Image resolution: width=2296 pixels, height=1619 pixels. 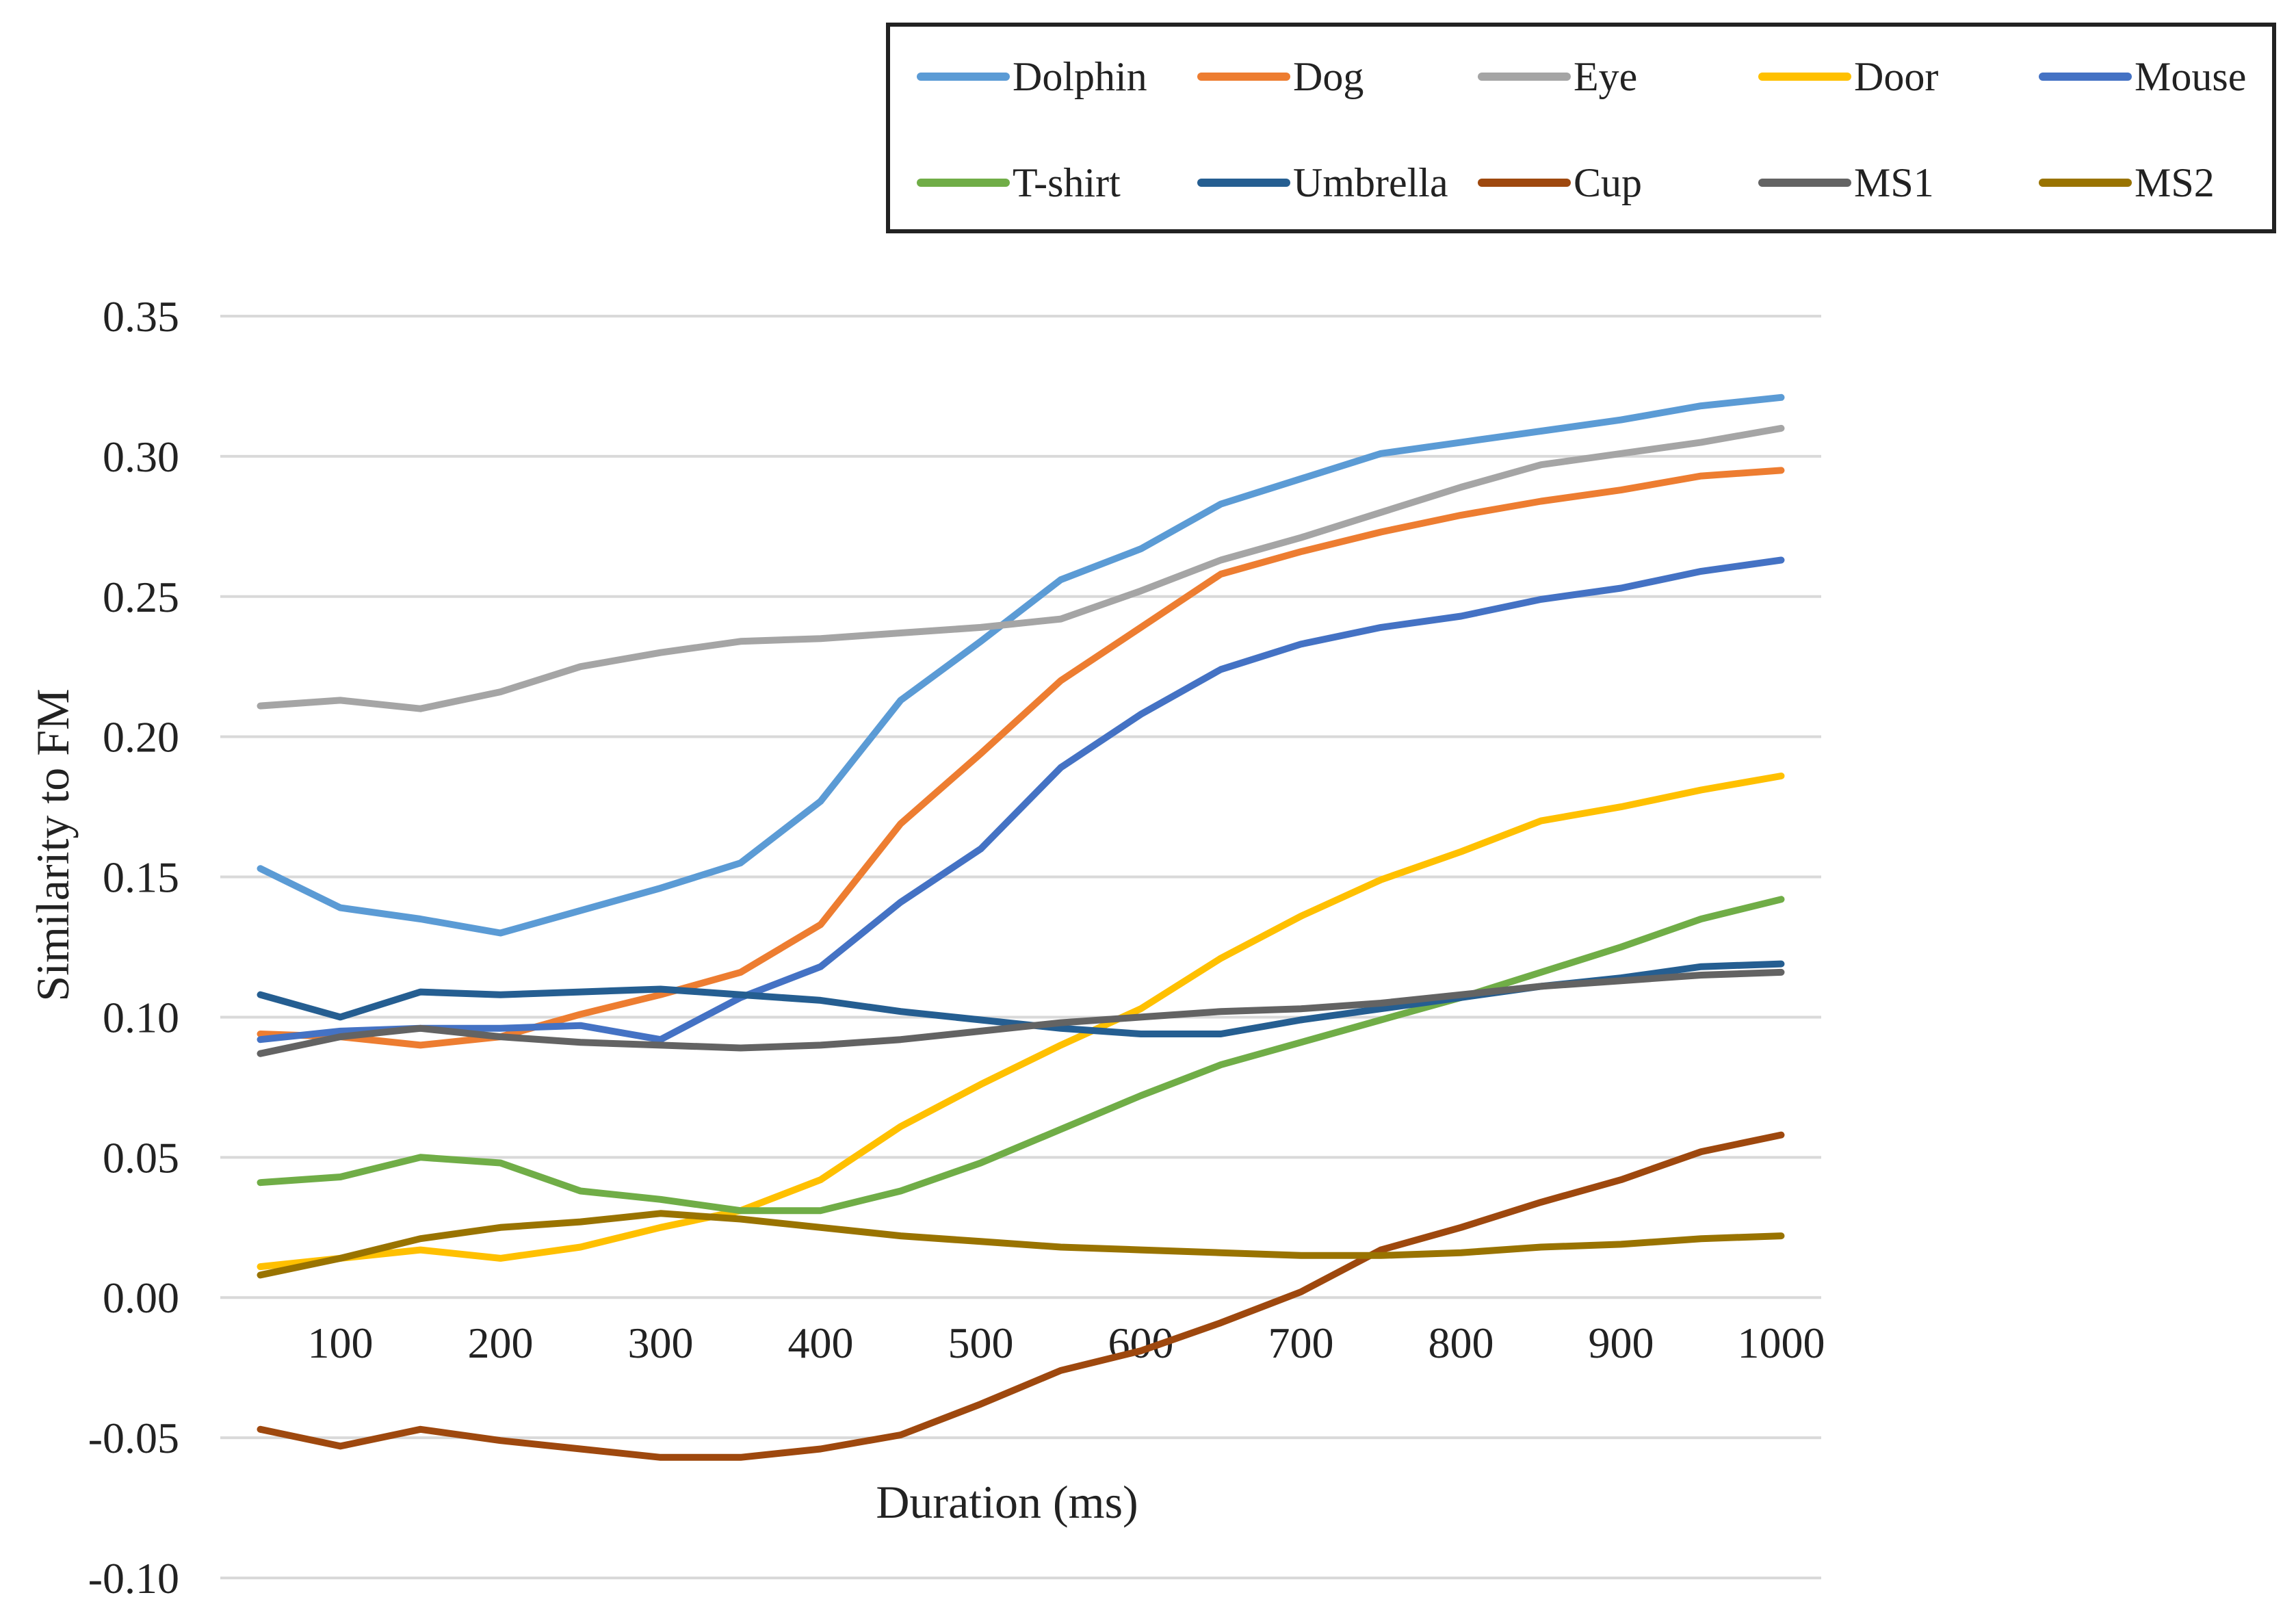 I want to click on y-tick-label: 0.00, so click(x=141, y=1297).